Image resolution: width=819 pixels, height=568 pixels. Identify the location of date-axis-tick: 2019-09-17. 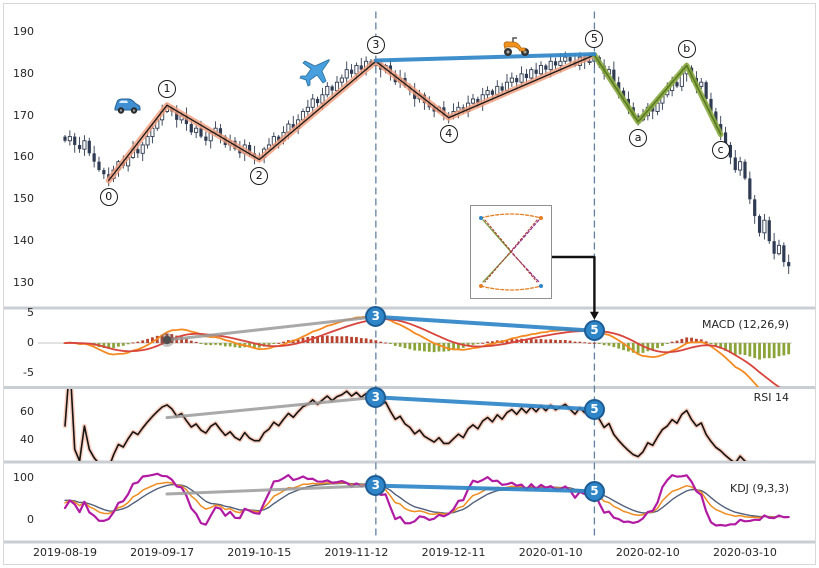
(162, 552).